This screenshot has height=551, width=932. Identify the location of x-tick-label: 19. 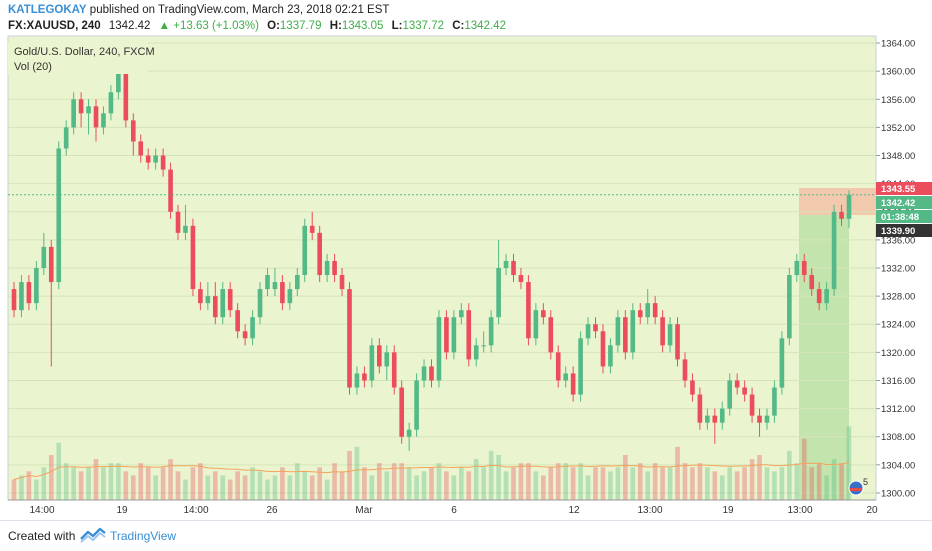
(728, 510).